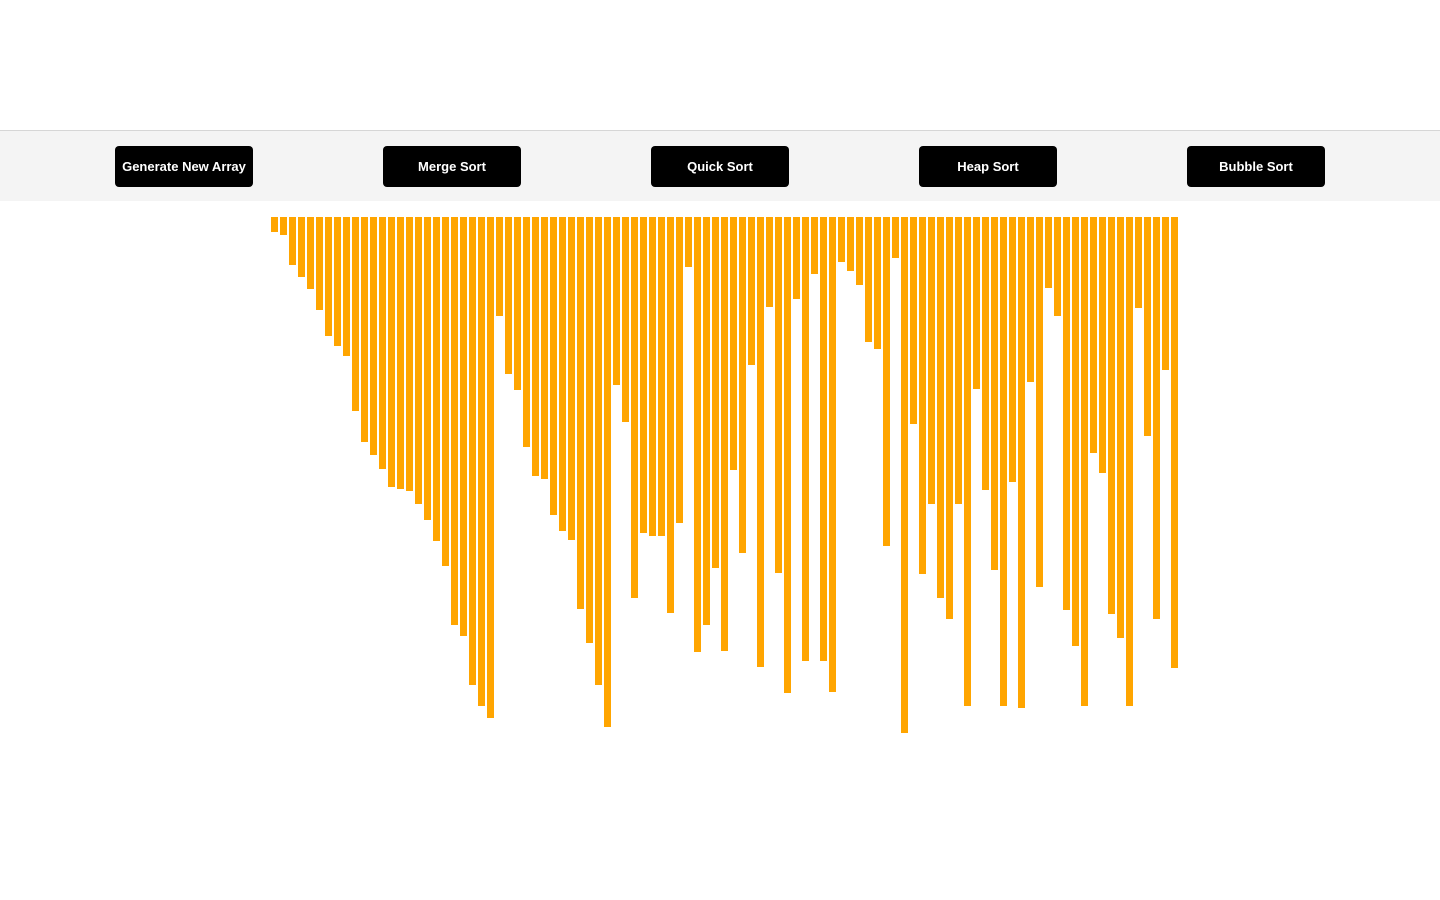 This screenshot has width=1440, height=900. I want to click on quick-sort-button: Quick Sort, so click(720, 166).